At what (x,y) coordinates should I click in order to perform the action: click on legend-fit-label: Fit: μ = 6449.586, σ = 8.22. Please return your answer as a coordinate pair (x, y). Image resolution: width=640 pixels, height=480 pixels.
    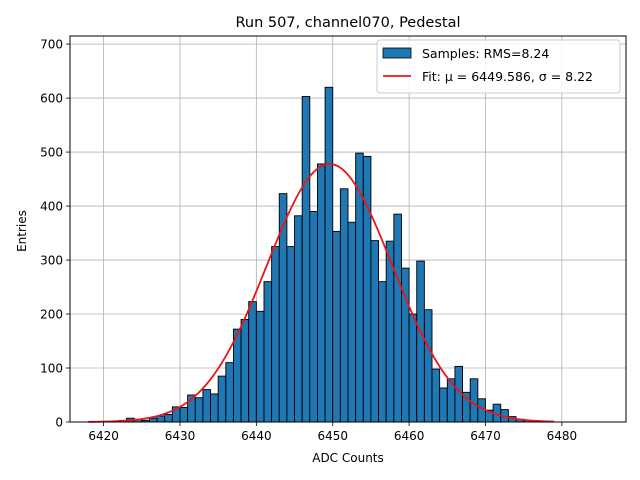
    Looking at the image, I should click on (507, 76).